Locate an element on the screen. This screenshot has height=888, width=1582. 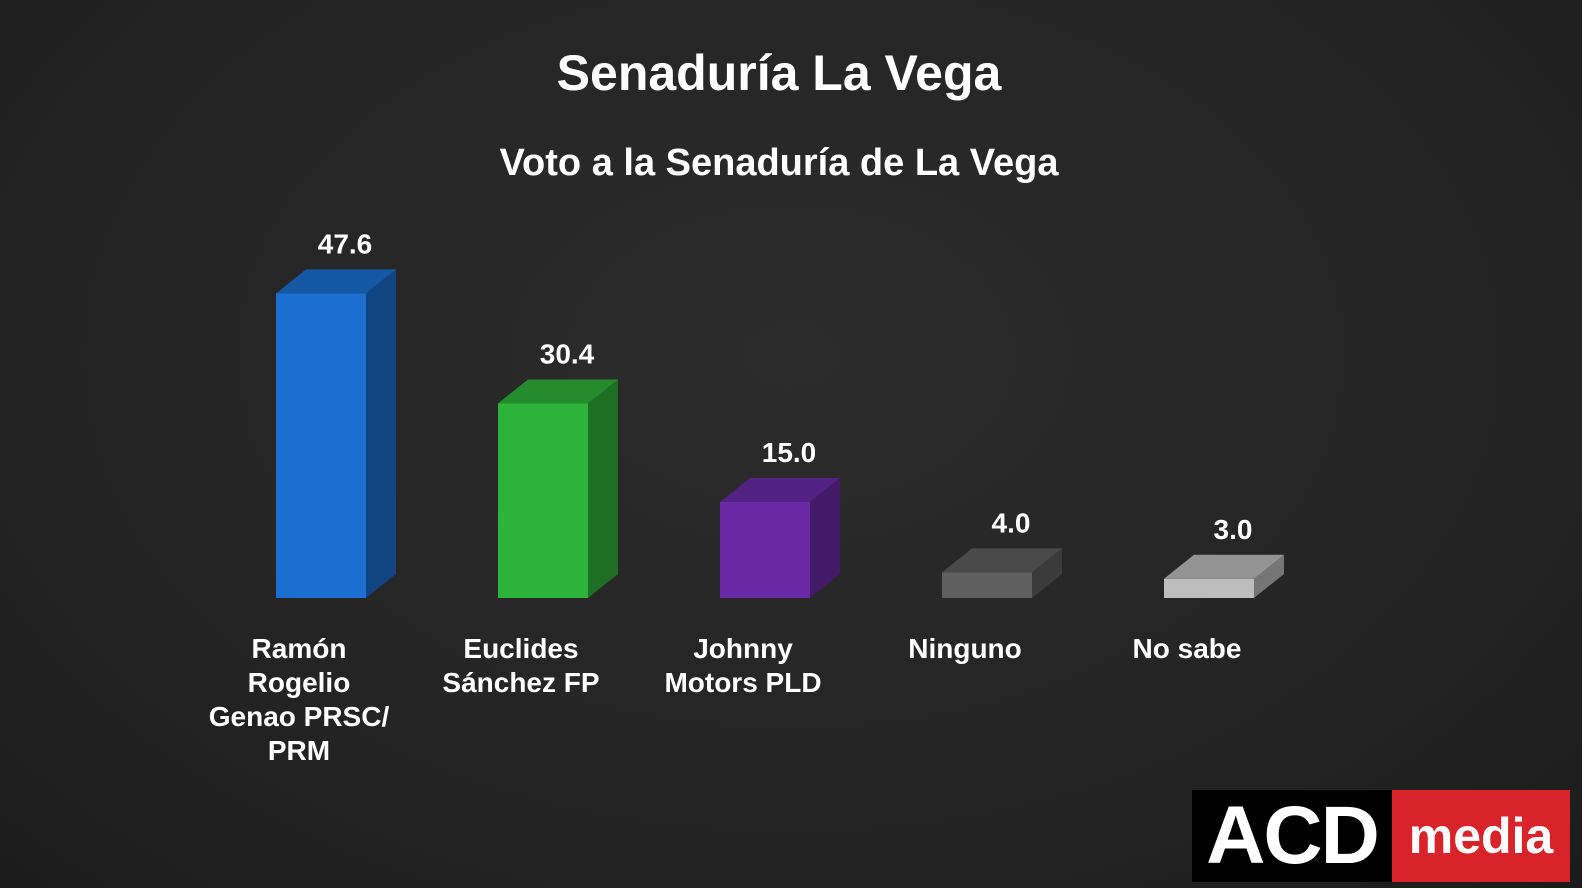
data-label: 15.0 is located at coordinates (789, 452).